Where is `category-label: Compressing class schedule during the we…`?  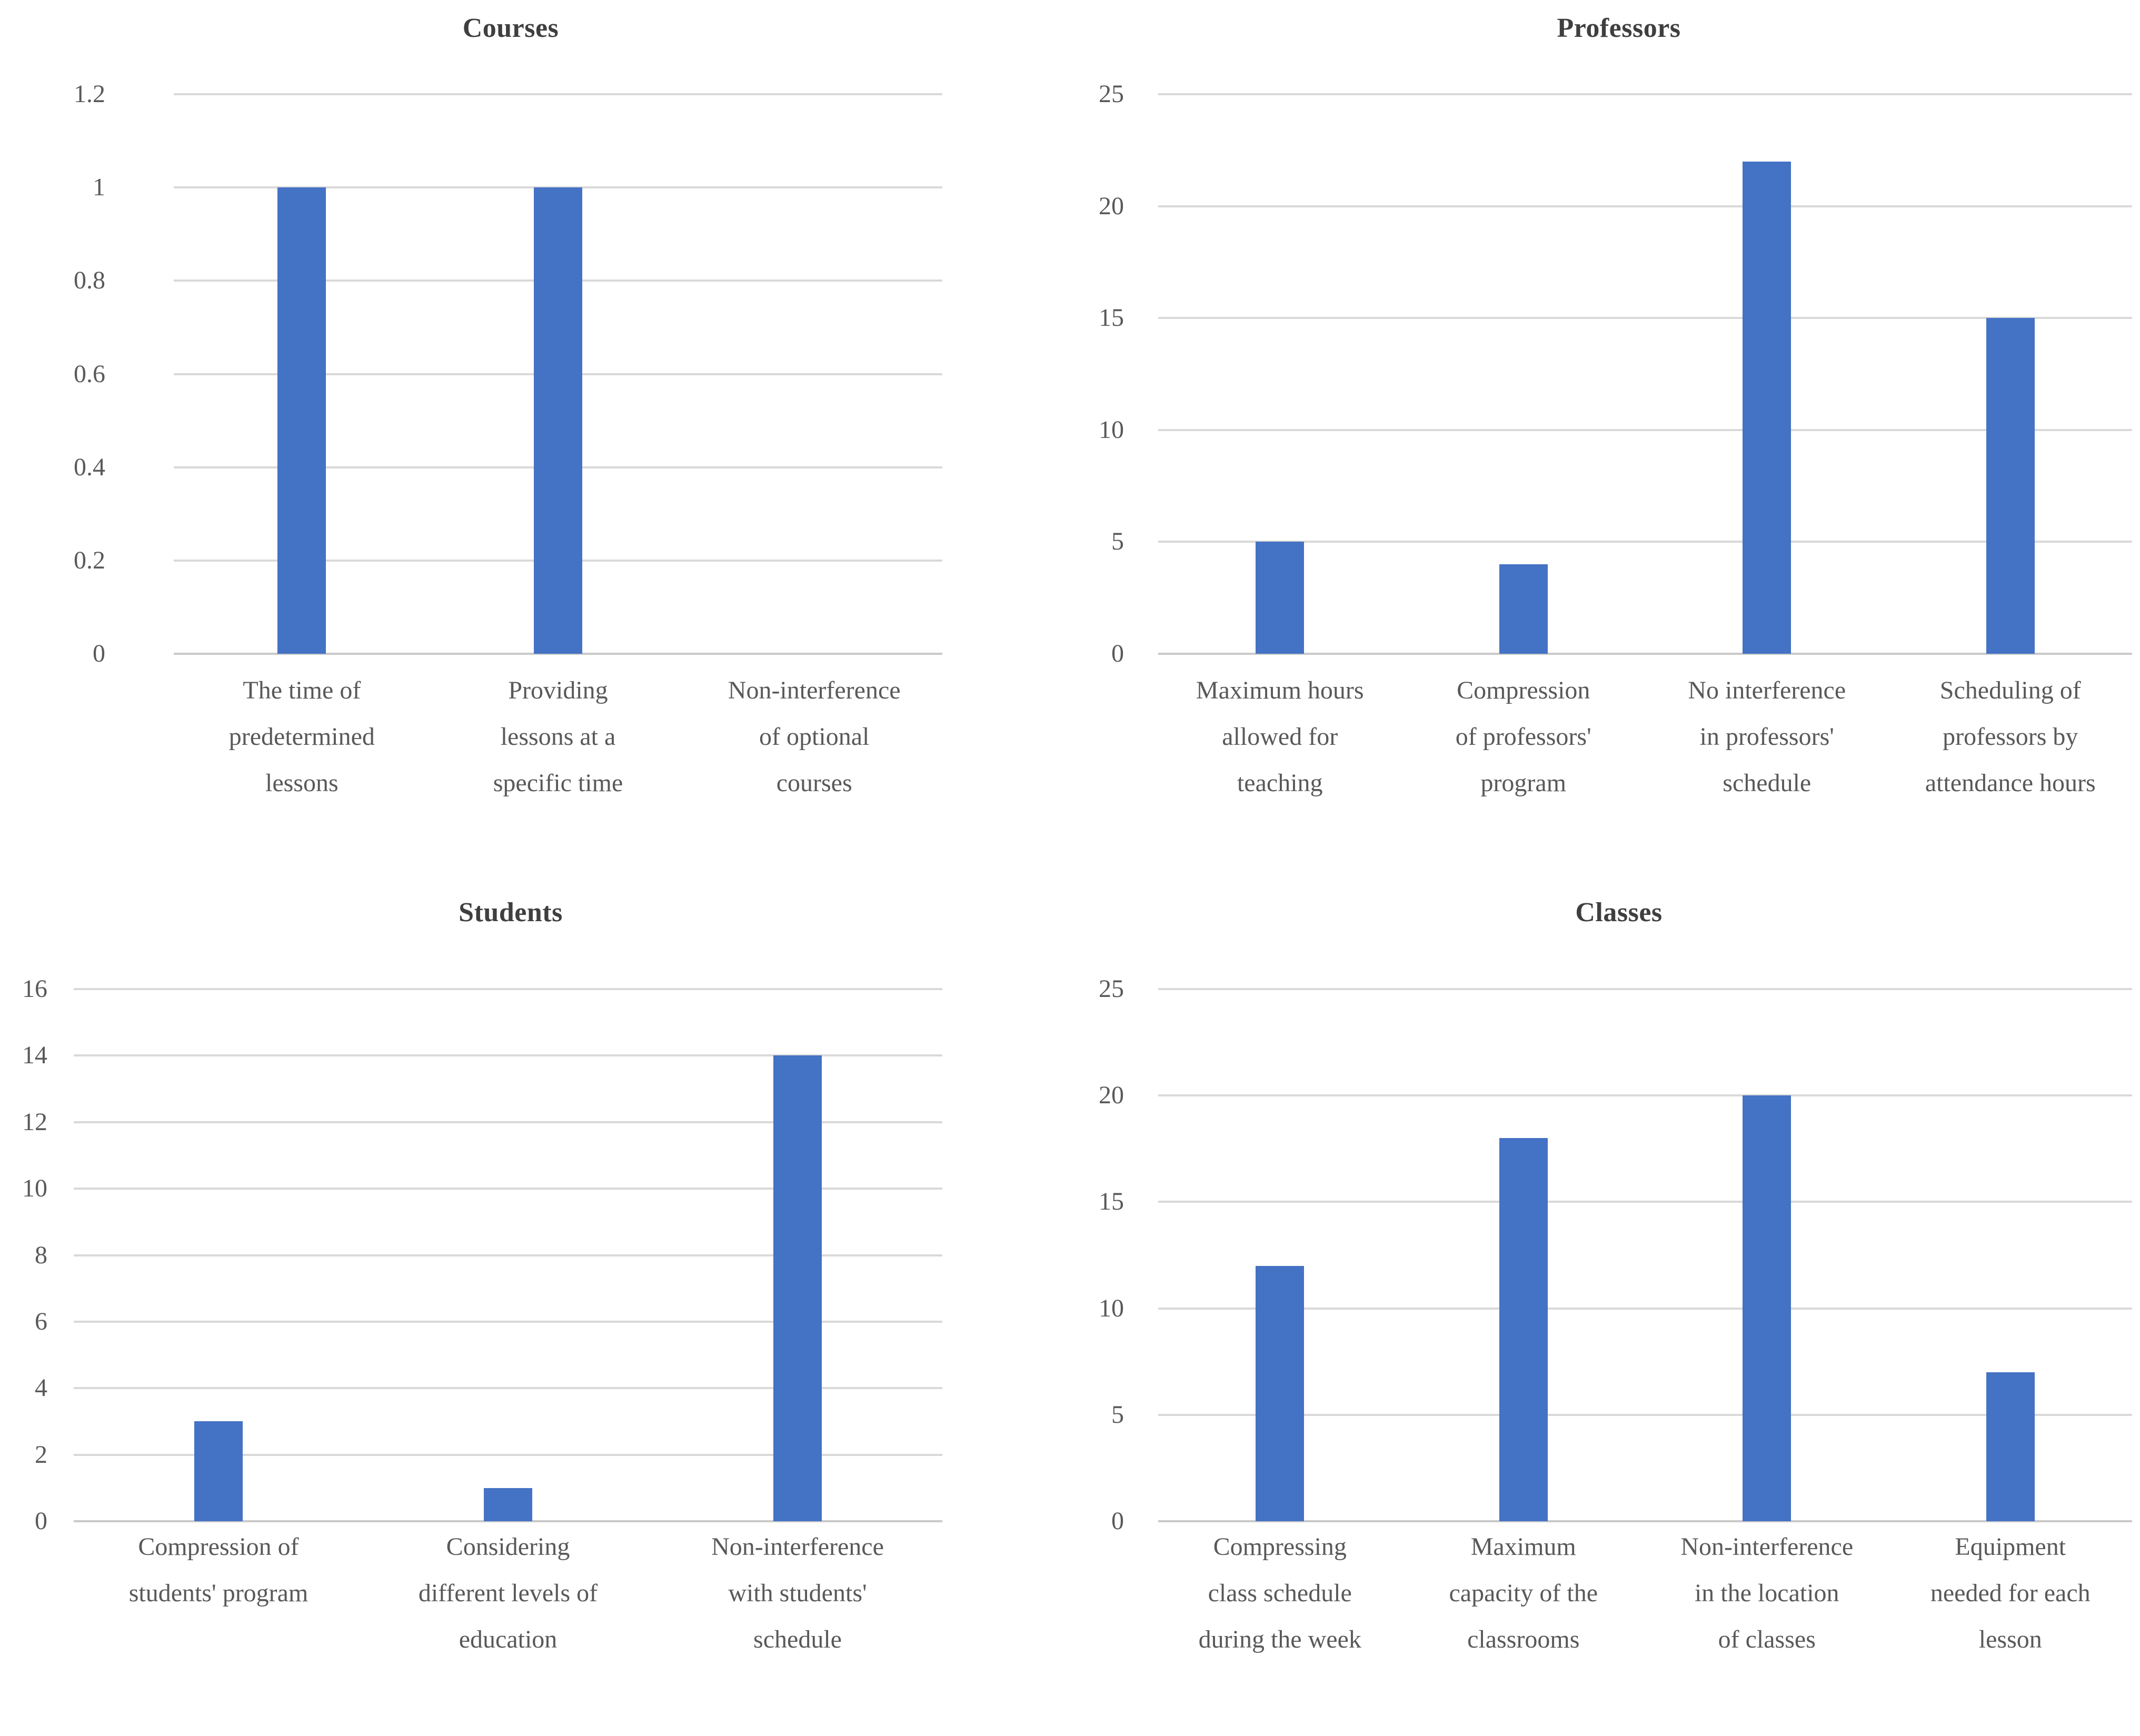 category-label: Compressing class schedule during the we… is located at coordinates (1279, 1593).